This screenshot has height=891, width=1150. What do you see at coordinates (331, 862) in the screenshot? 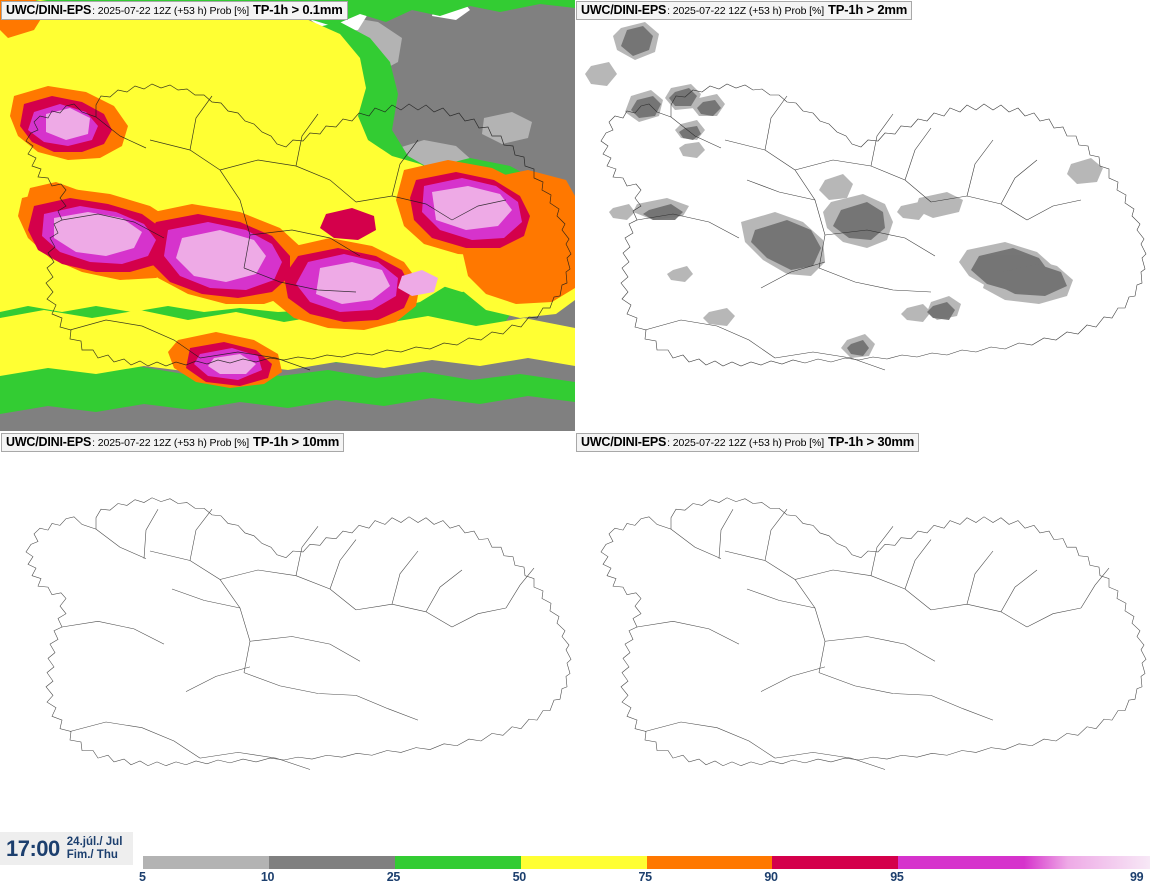
I see `colorbar-segment-dark-gray` at bounding box center [331, 862].